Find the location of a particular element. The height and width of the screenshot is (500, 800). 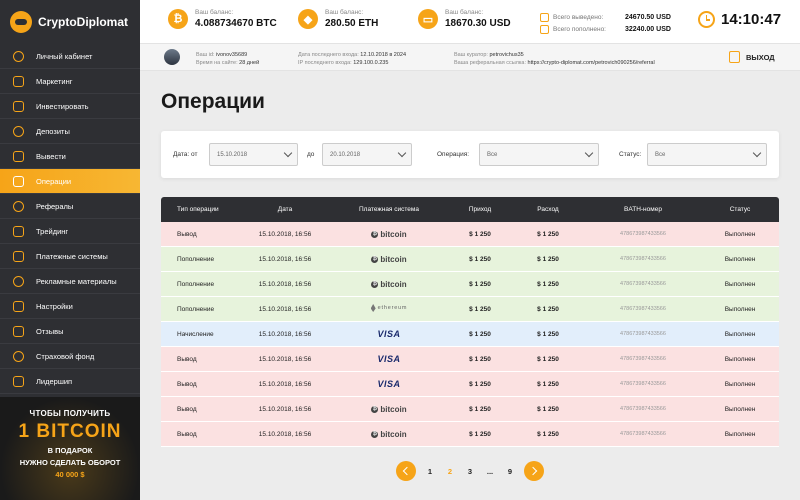

cell-system: ₿ bitcoin is located at coordinates (389, 434).